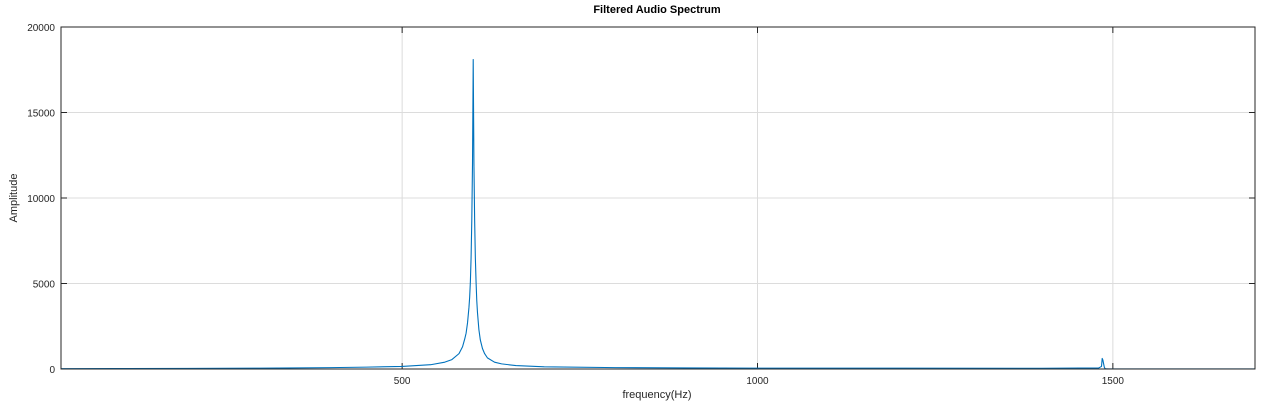 Image resolution: width=1274 pixels, height=414 pixels. I want to click on x-axis-label: frequency(Hz), so click(656, 395).